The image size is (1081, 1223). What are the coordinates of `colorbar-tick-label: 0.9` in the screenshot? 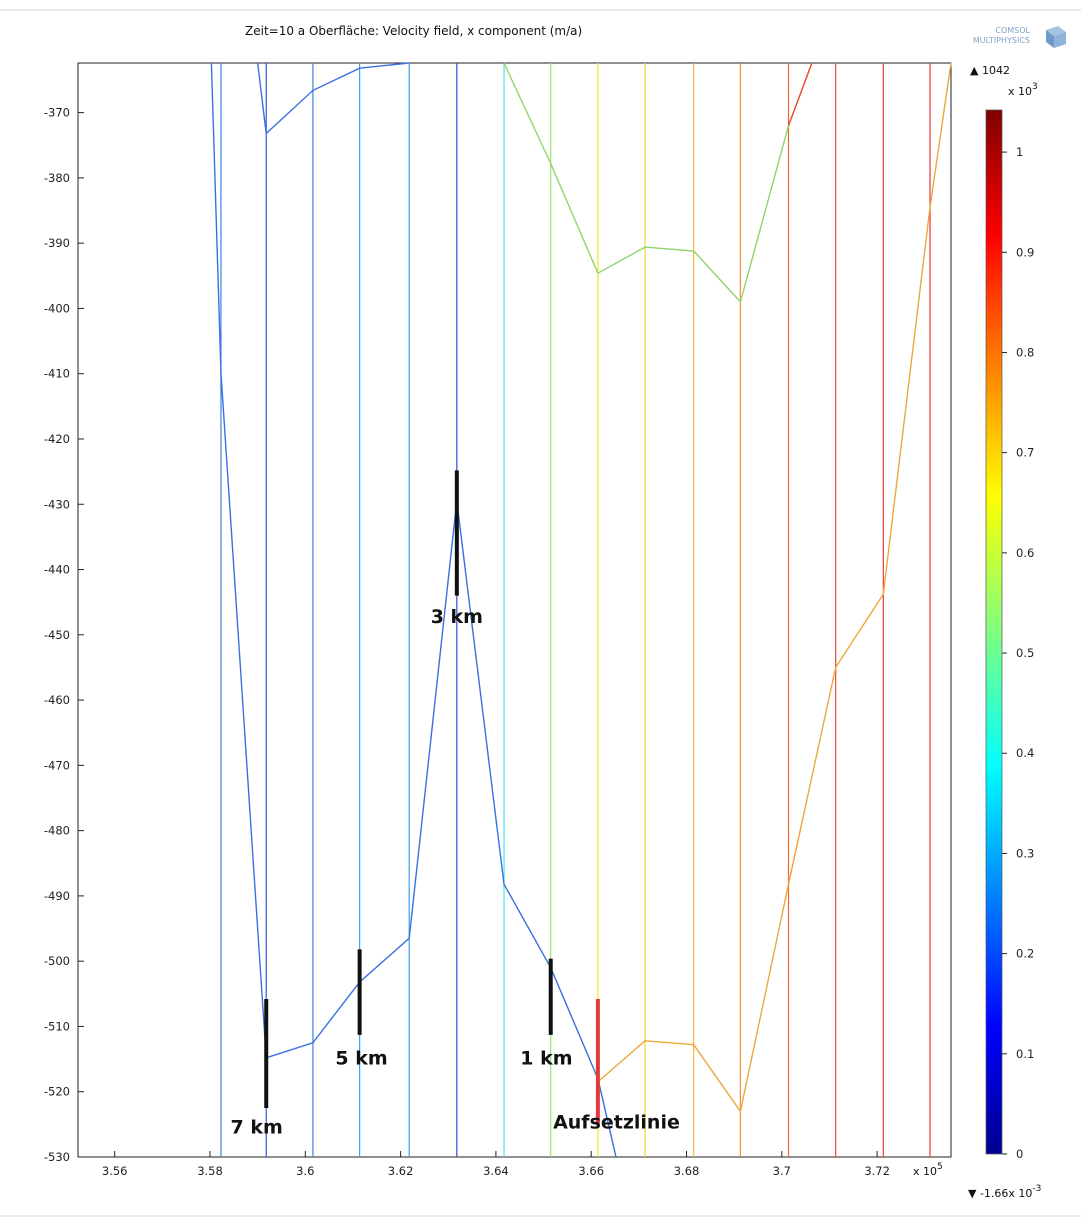 It's located at (1025, 252).